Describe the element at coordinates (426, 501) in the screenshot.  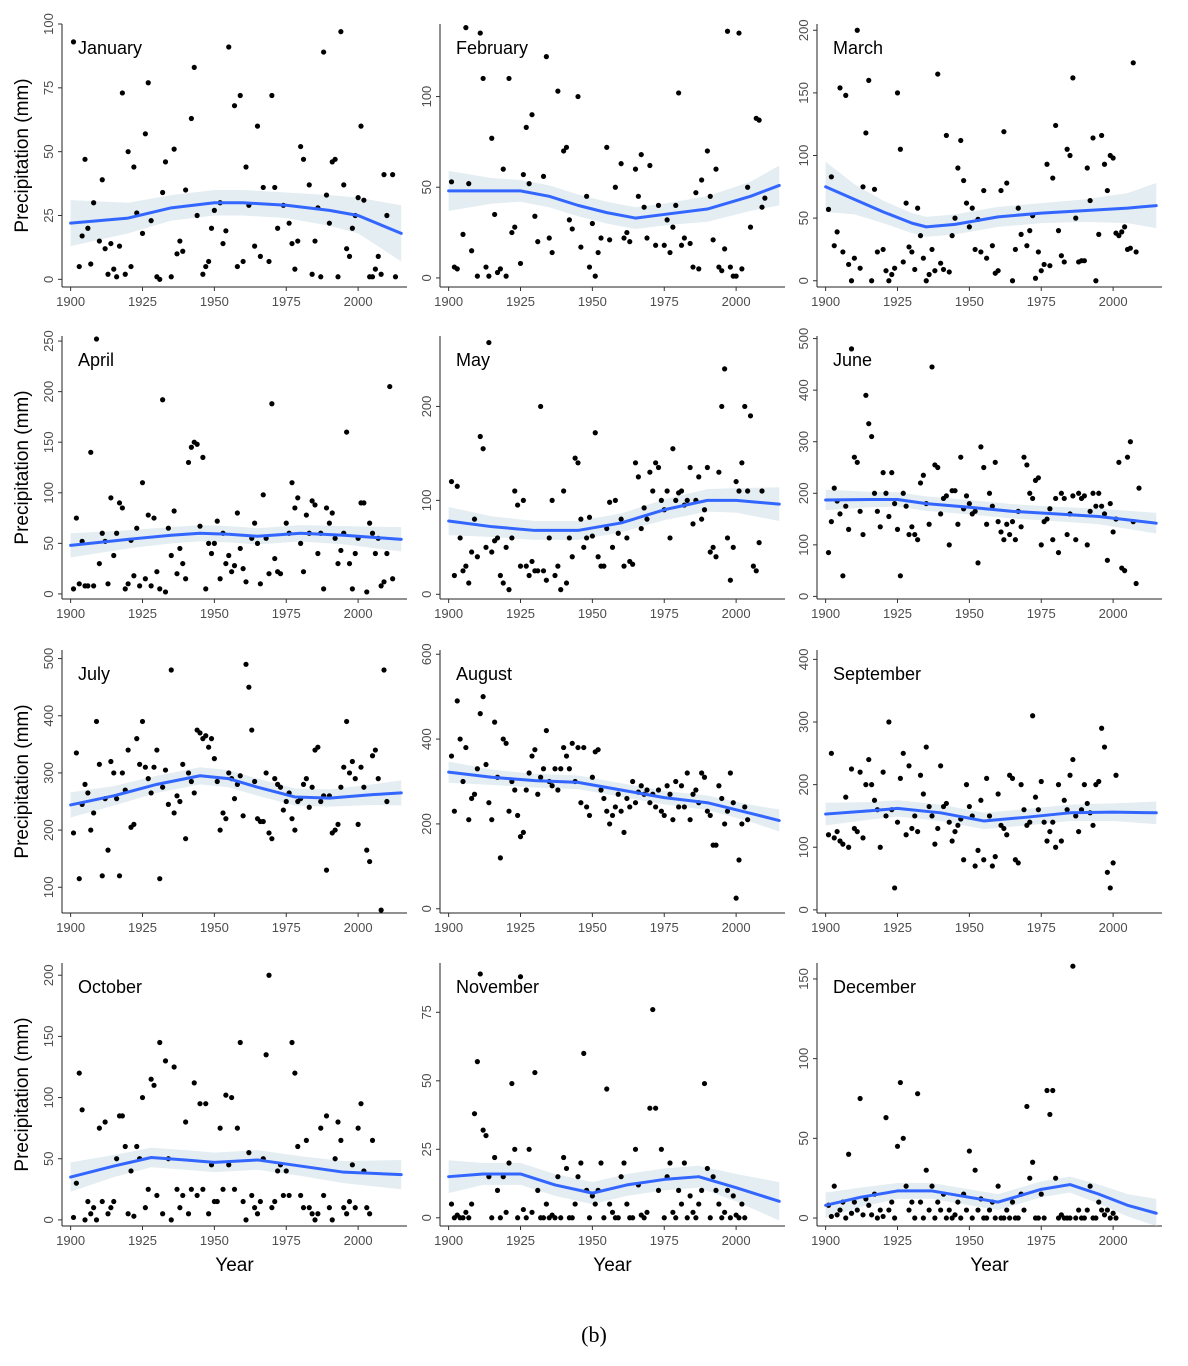
I see `y-tick-label: 100` at that location.